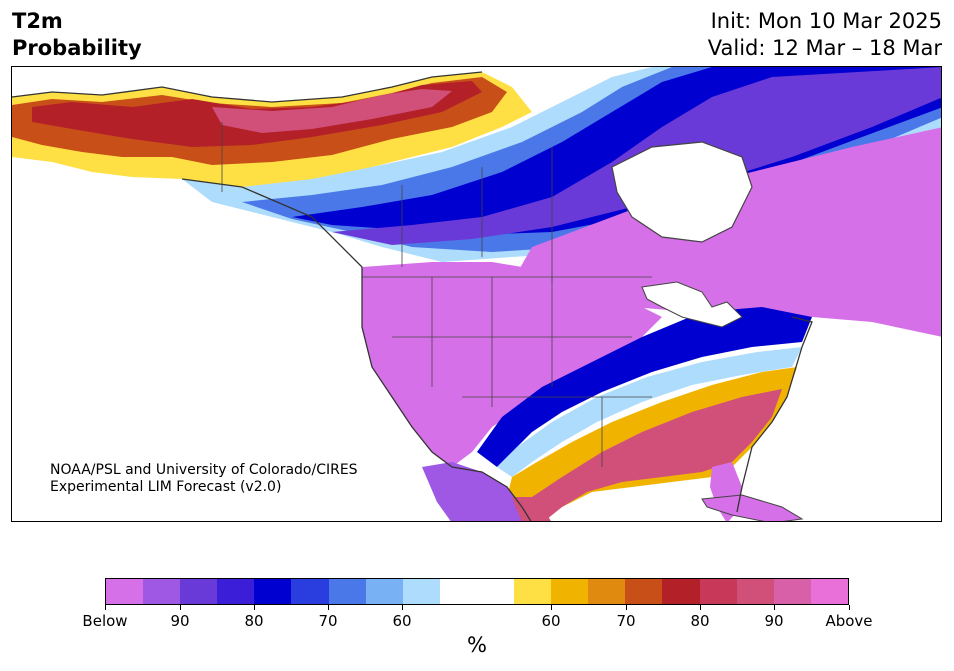 The image size is (954, 671). I want to click on chart-title: T2m Probability, so click(77, 35).